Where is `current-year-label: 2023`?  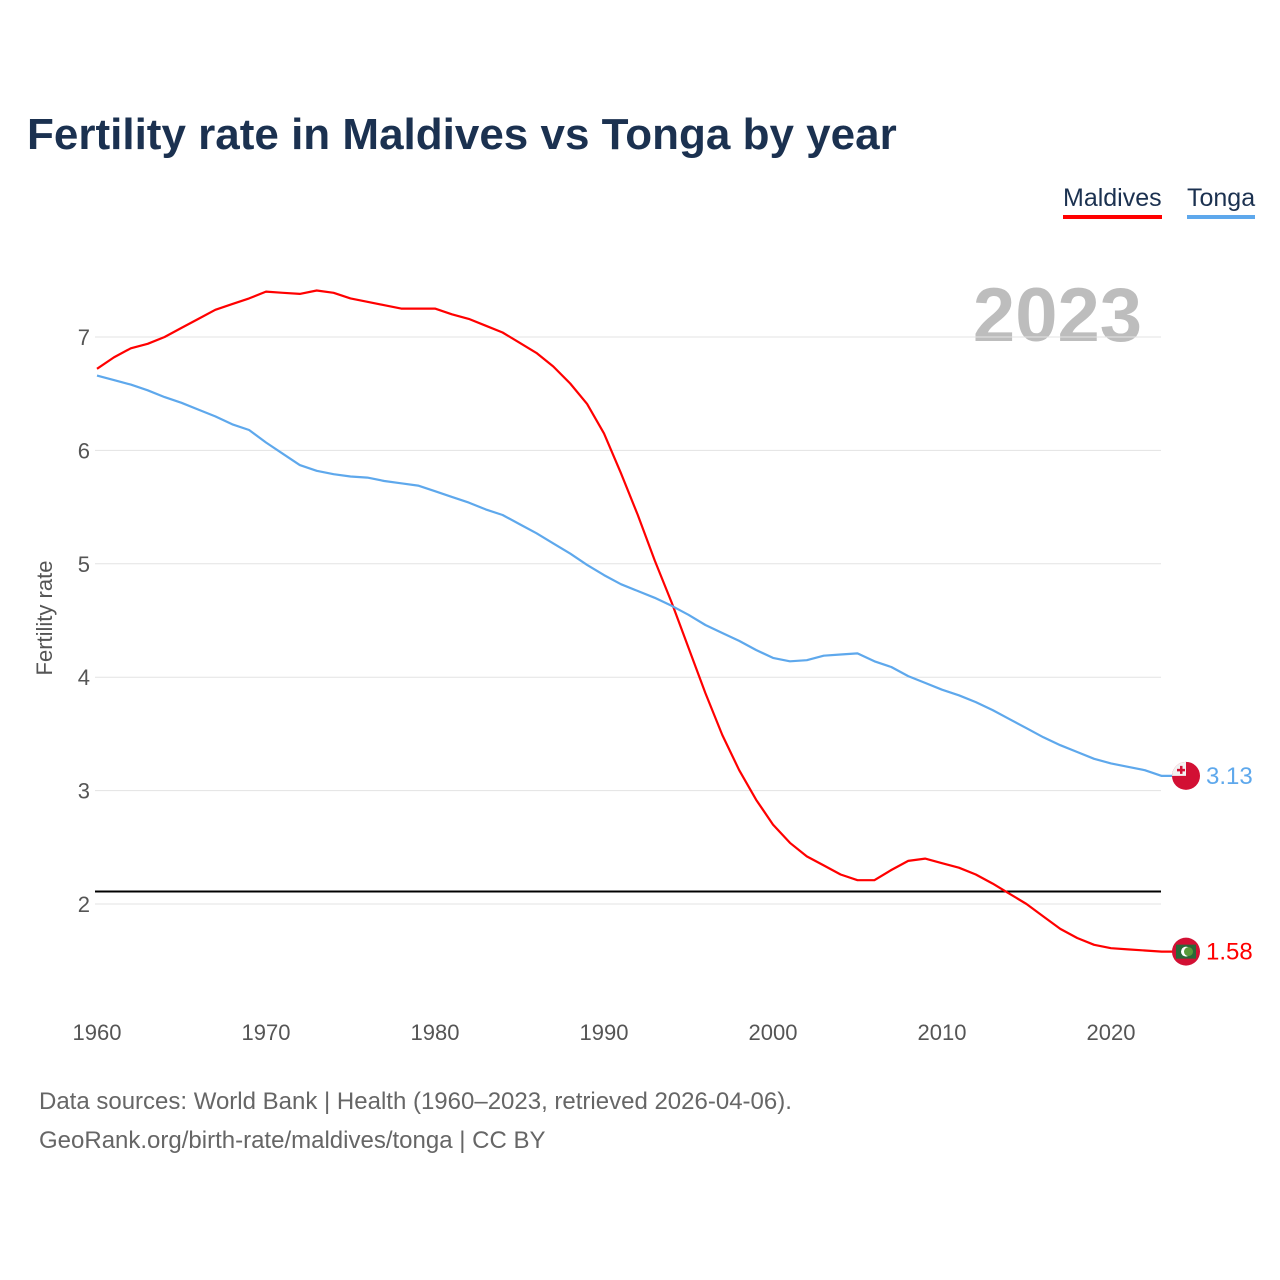
current-year-label: 2023 is located at coordinates (1057, 315).